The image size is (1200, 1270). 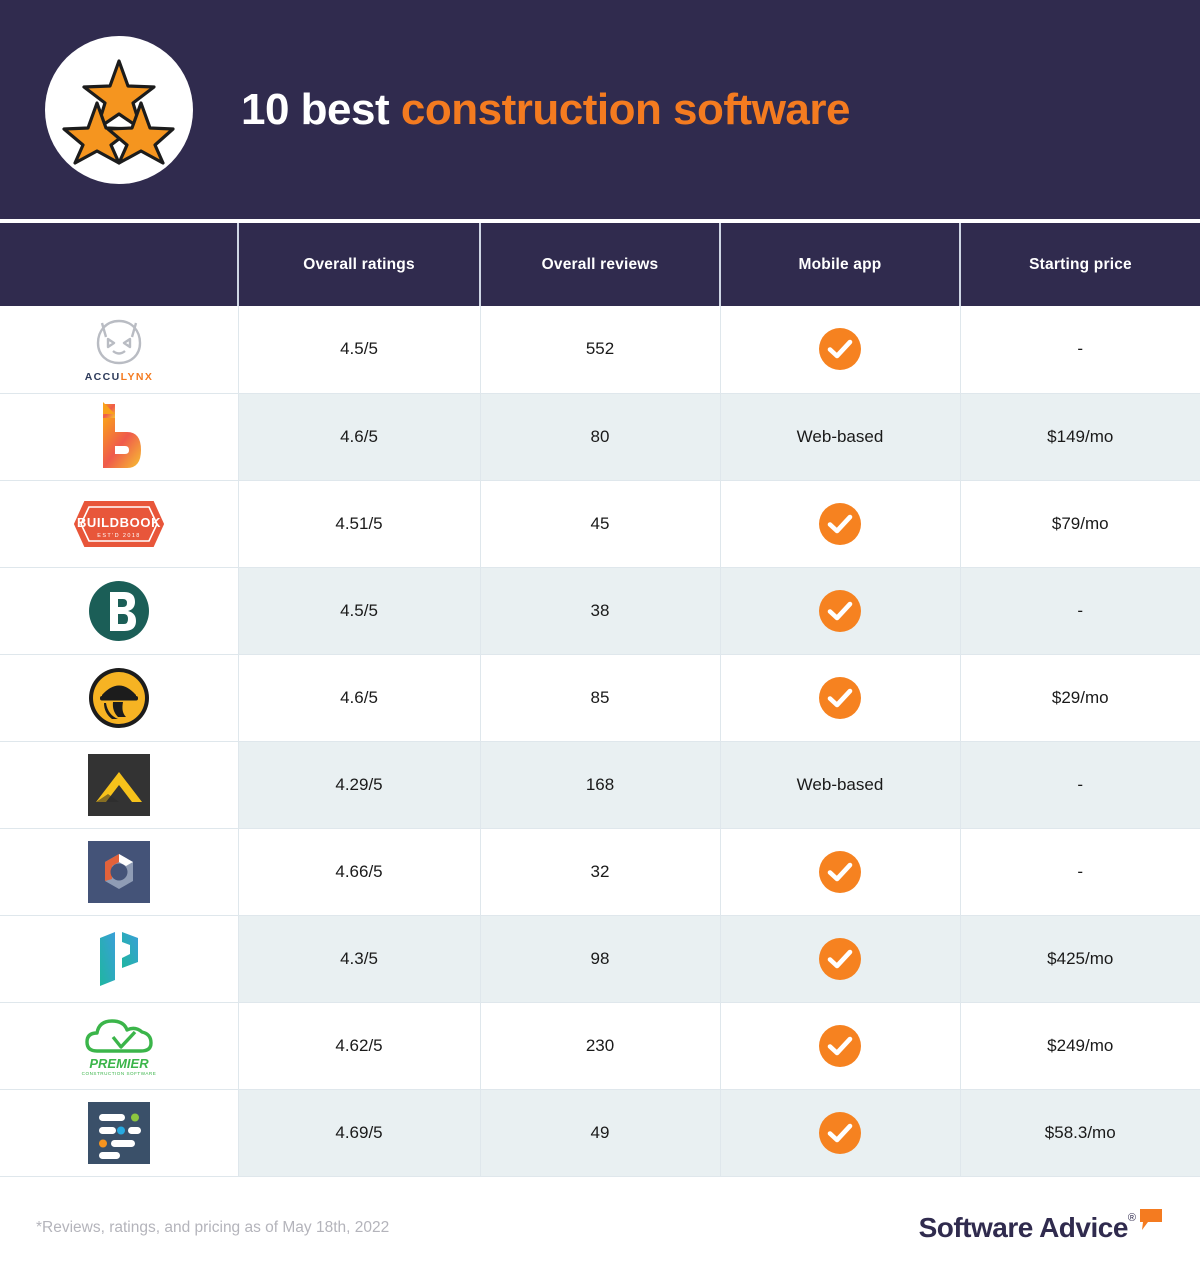 I want to click on page-title: 10 best construction software, so click(x=546, y=109).